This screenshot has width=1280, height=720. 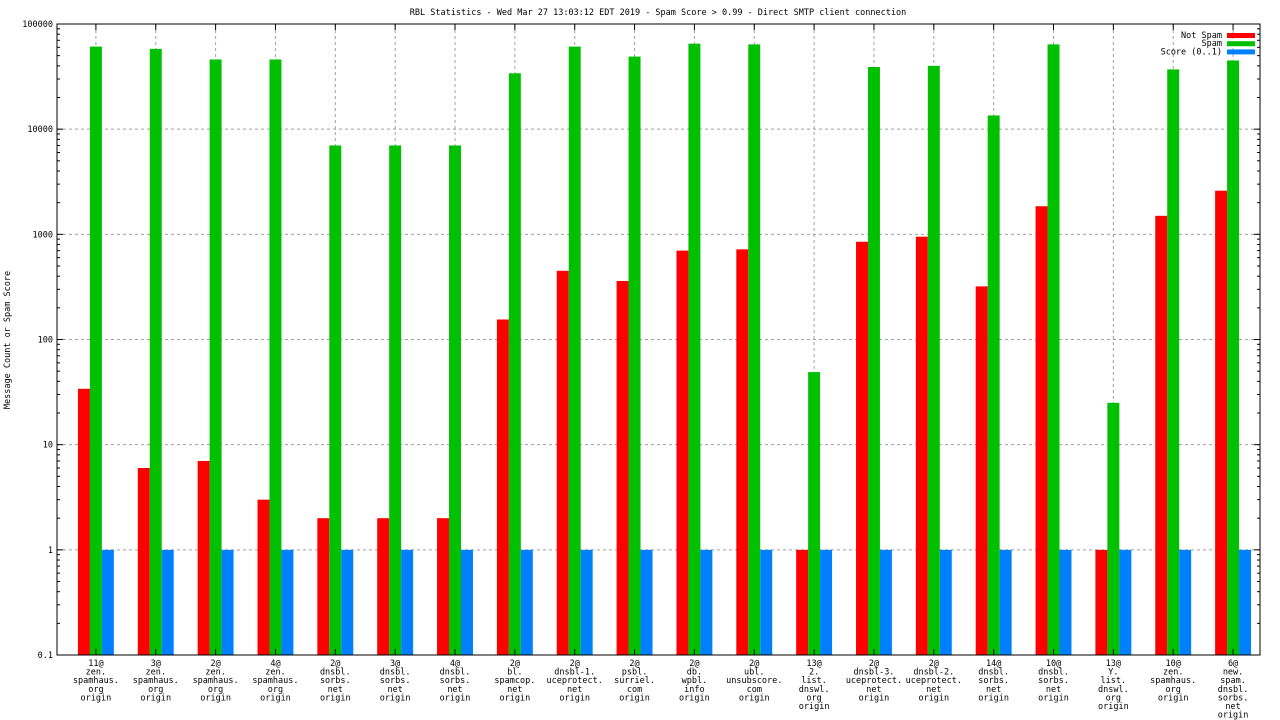 What do you see at coordinates (575, 681) in the screenshot?
I see `x-tick-label: 2@ dnsbl-1. uceprotect. net origin` at bounding box center [575, 681].